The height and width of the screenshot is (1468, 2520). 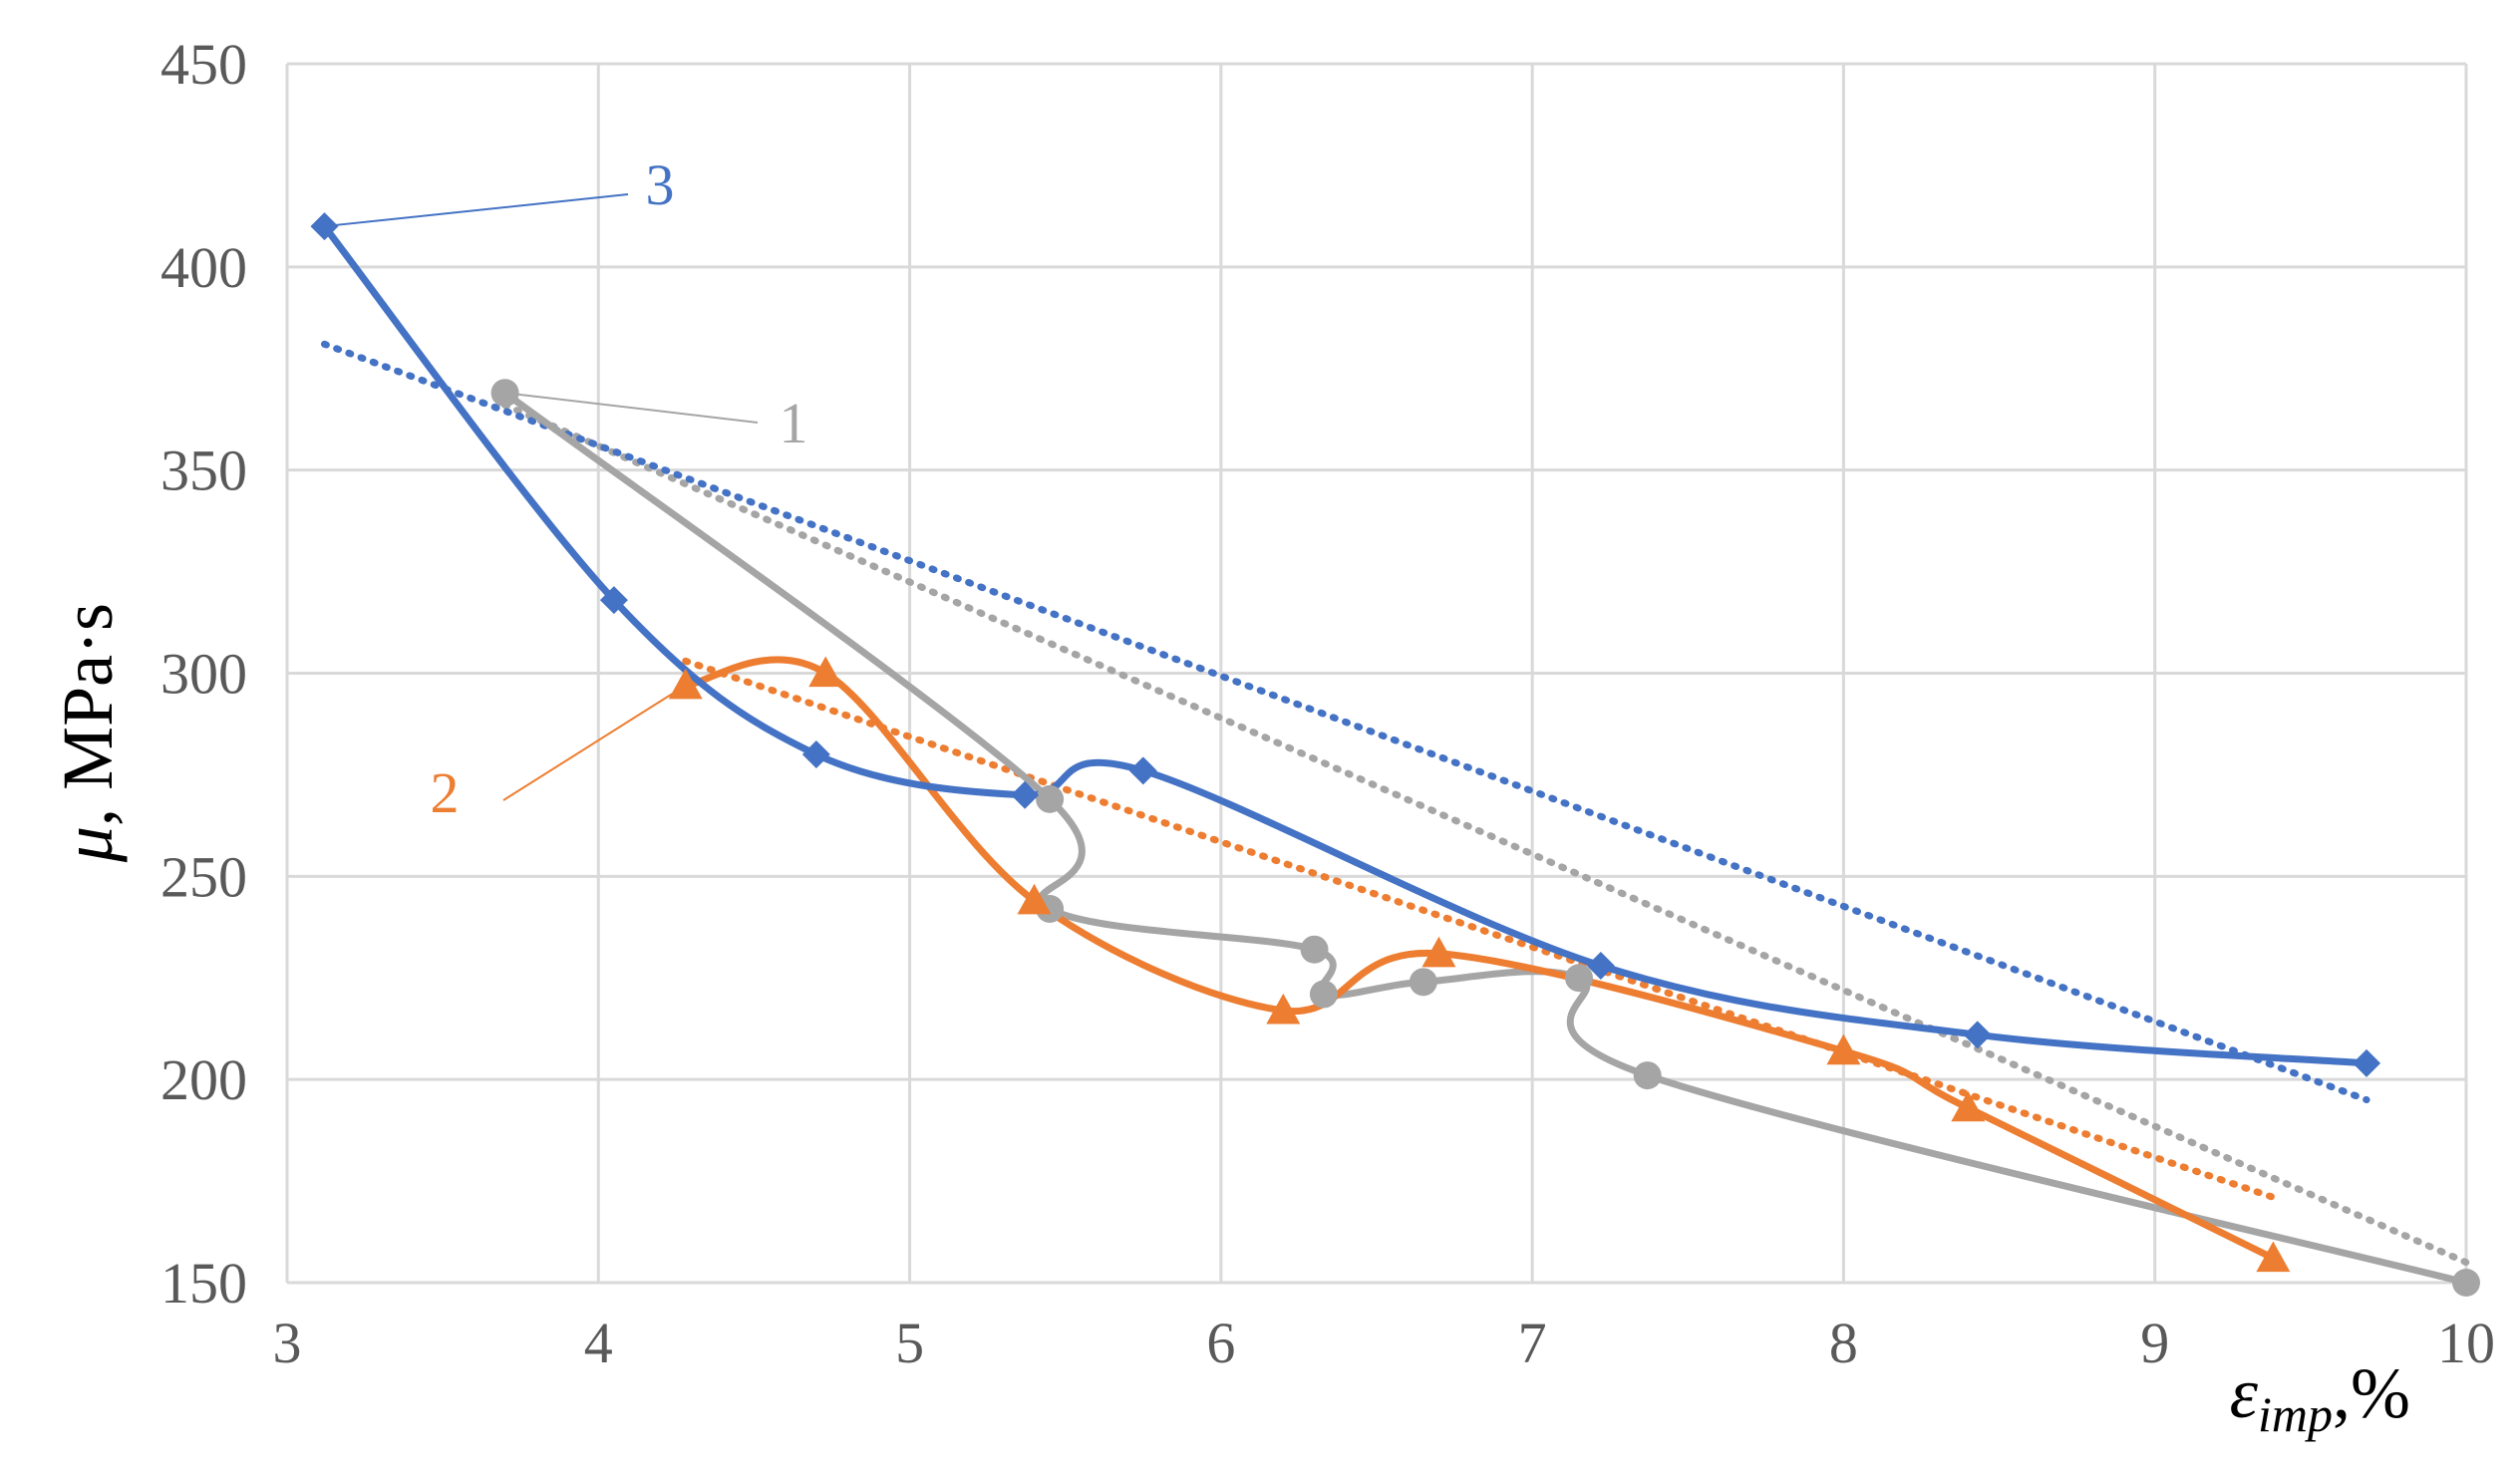 What do you see at coordinates (476, 211) in the screenshot?
I see `series-3-leader-line` at bounding box center [476, 211].